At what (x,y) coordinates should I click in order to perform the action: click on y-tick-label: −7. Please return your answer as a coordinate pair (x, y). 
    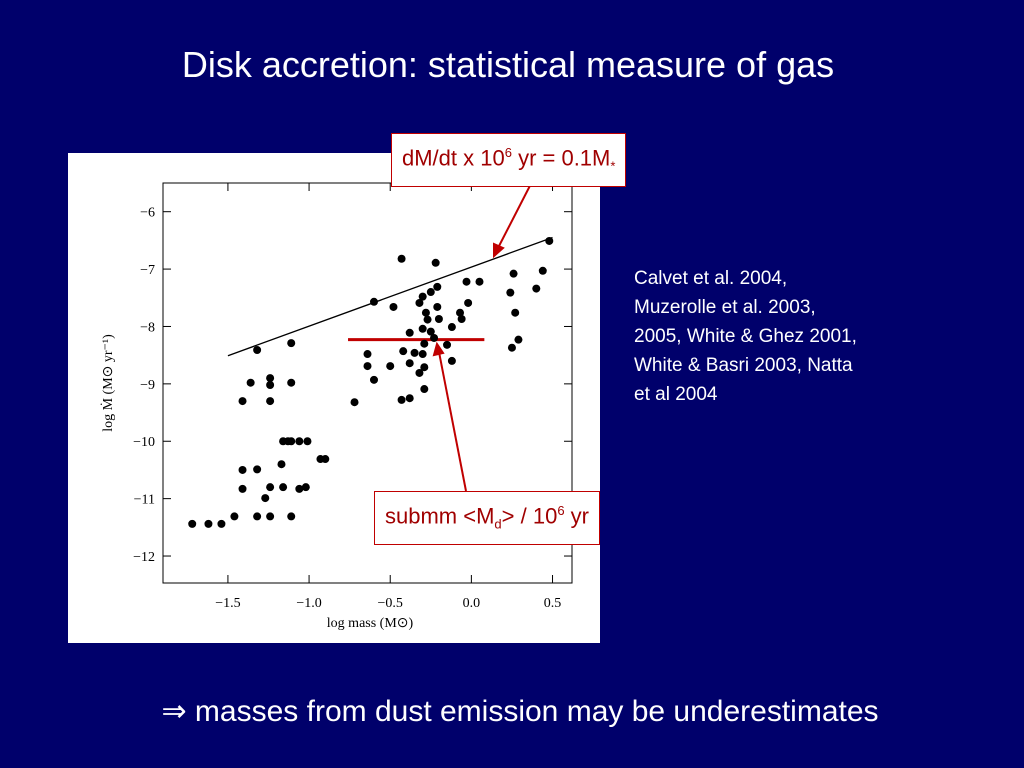
    Looking at the image, I should click on (147, 270).